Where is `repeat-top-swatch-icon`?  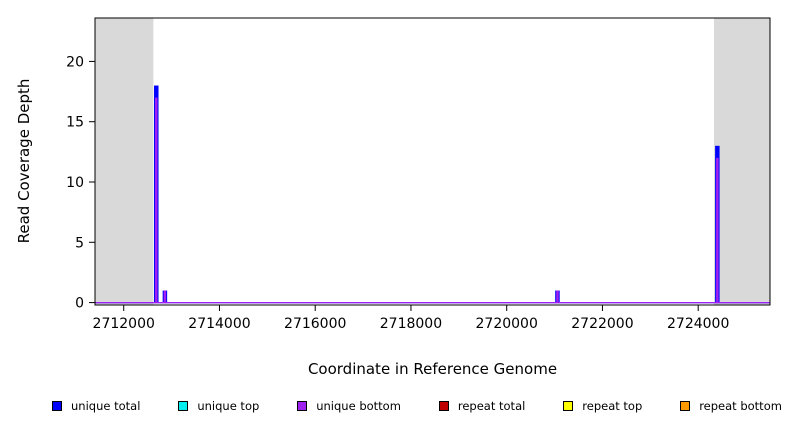 repeat-top-swatch-icon is located at coordinates (568, 406).